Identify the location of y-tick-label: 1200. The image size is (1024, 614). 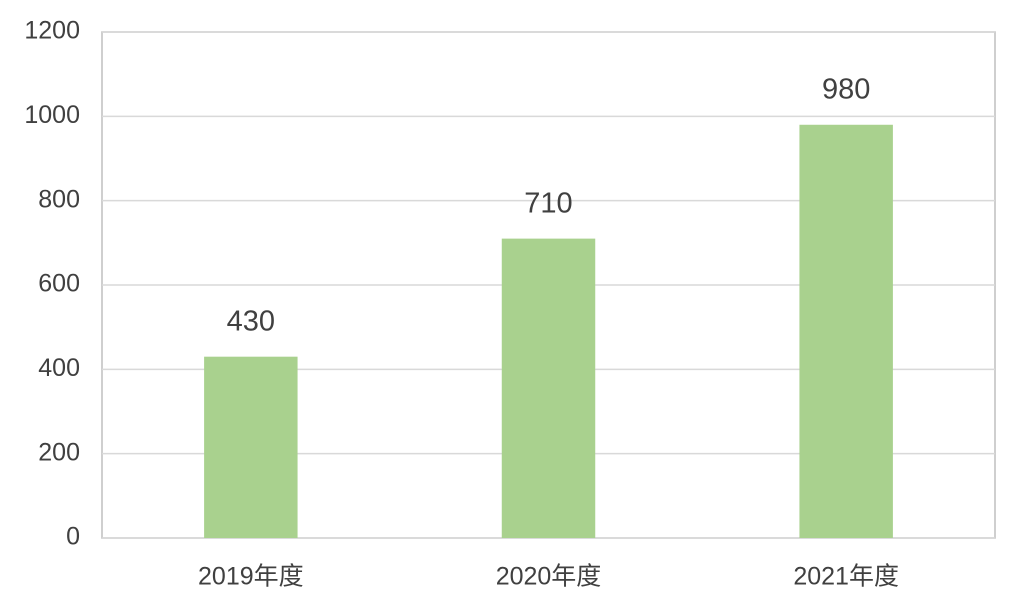
(52, 31).